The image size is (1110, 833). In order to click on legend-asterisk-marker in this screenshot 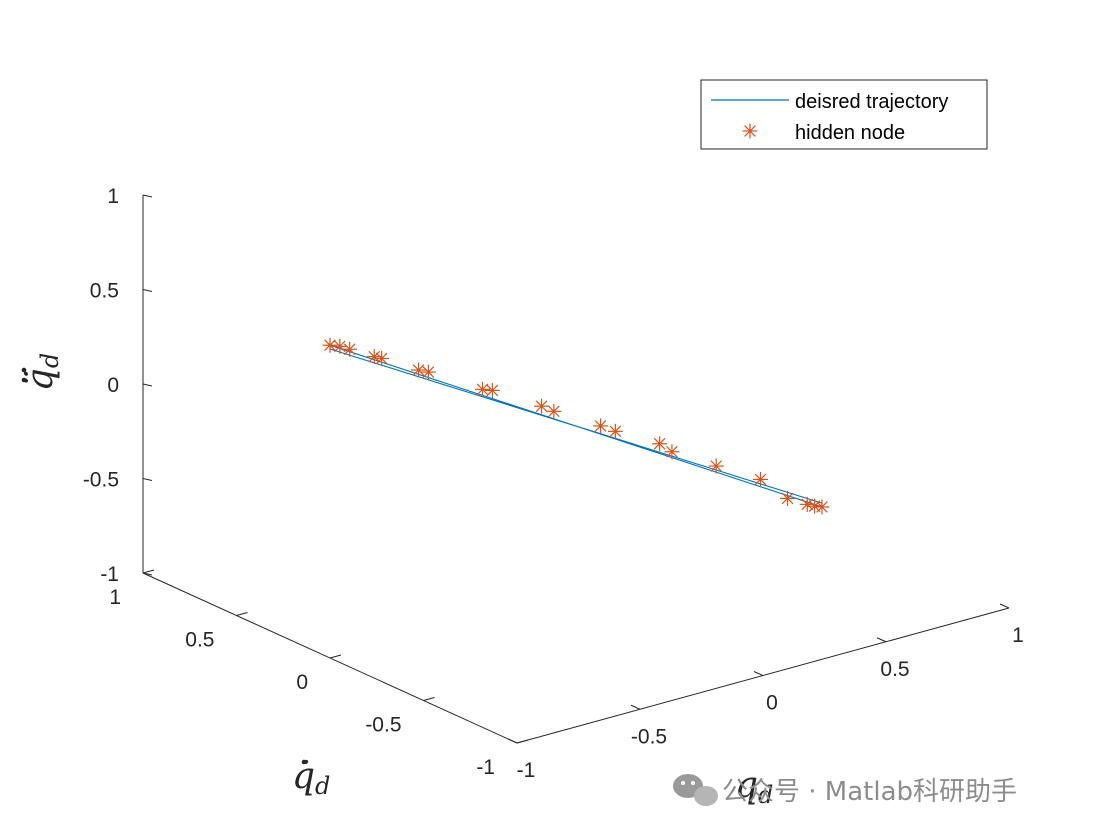, I will do `click(750, 131)`.